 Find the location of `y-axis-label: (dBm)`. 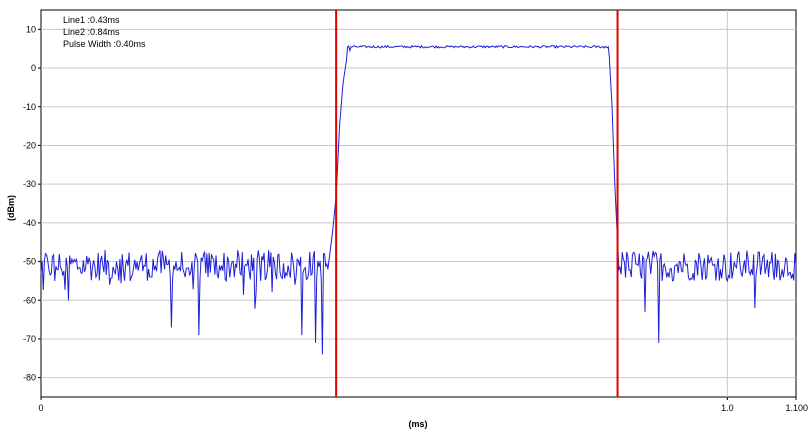

y-axis-label: (dBm) is located at coordinates (11, 208).